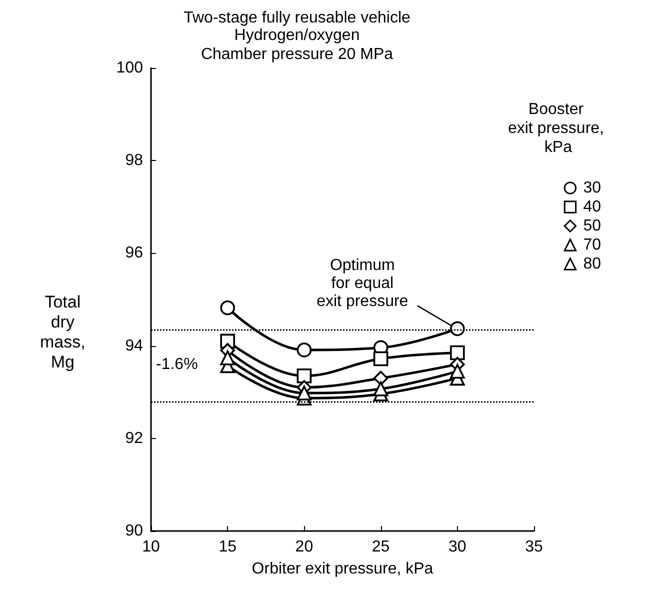 Image resolution: width=646 pixels, height=595 pixels. I want to click on chart-subtitle: Hydrogen/oxygen Chamber pressure 20 MPa, so click(297, 45).